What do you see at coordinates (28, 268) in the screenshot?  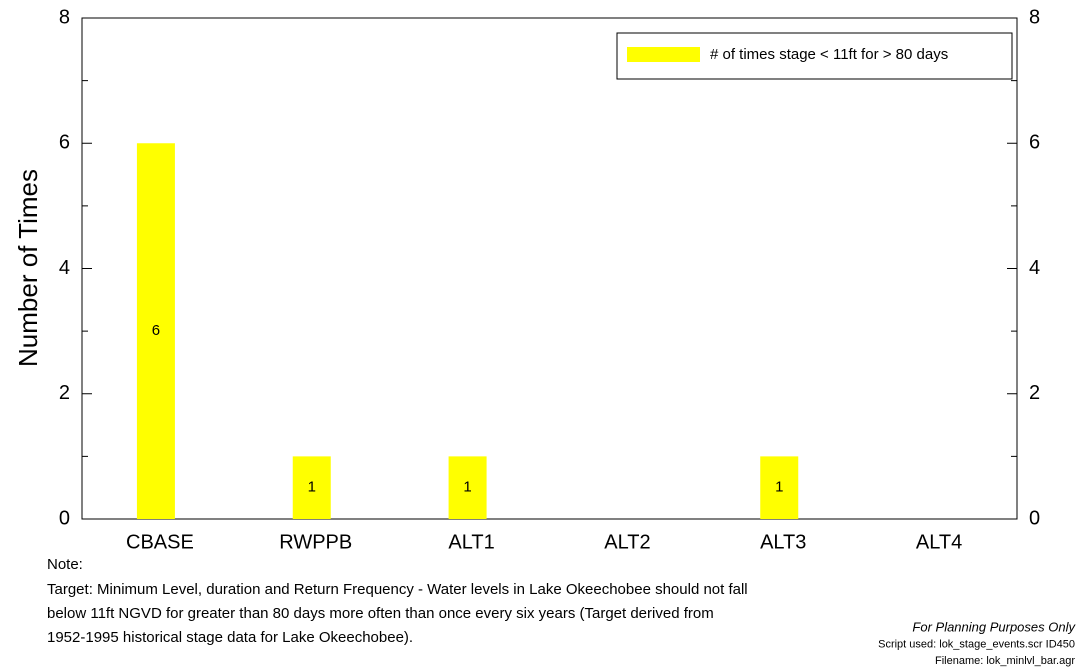 I see `y-axis-label: Number of Times` at bounding box center [28, 268].